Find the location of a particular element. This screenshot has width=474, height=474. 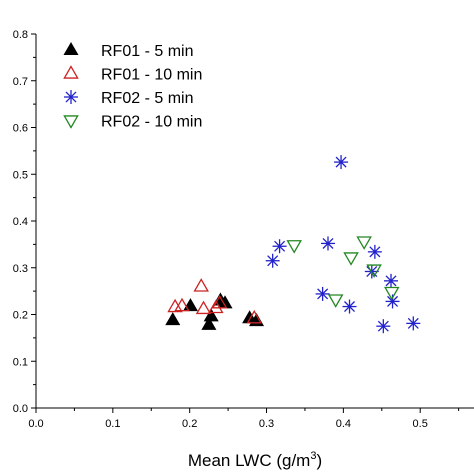

x-axis-title: Mean LWC (g/m3) is located at coordinates (255, 460).